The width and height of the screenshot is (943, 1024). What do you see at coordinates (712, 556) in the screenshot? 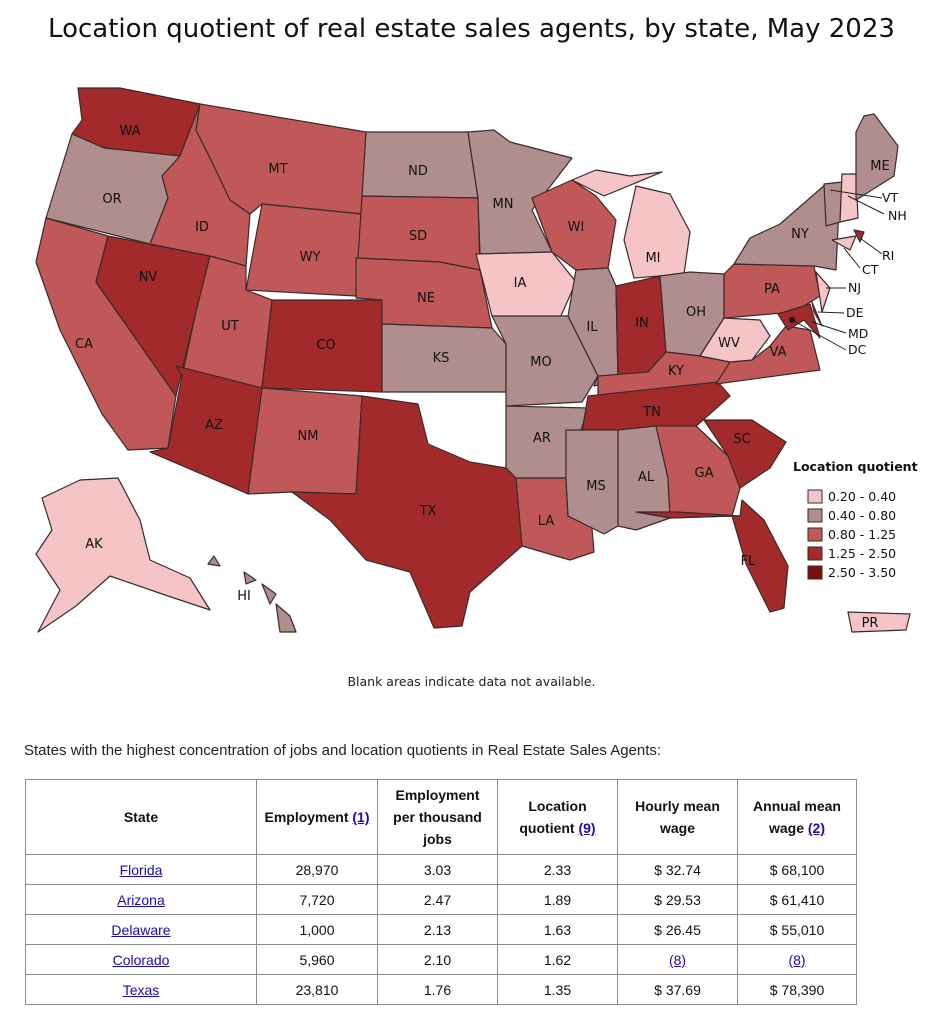
I see `state-fl` at bounding box center [712, 556].